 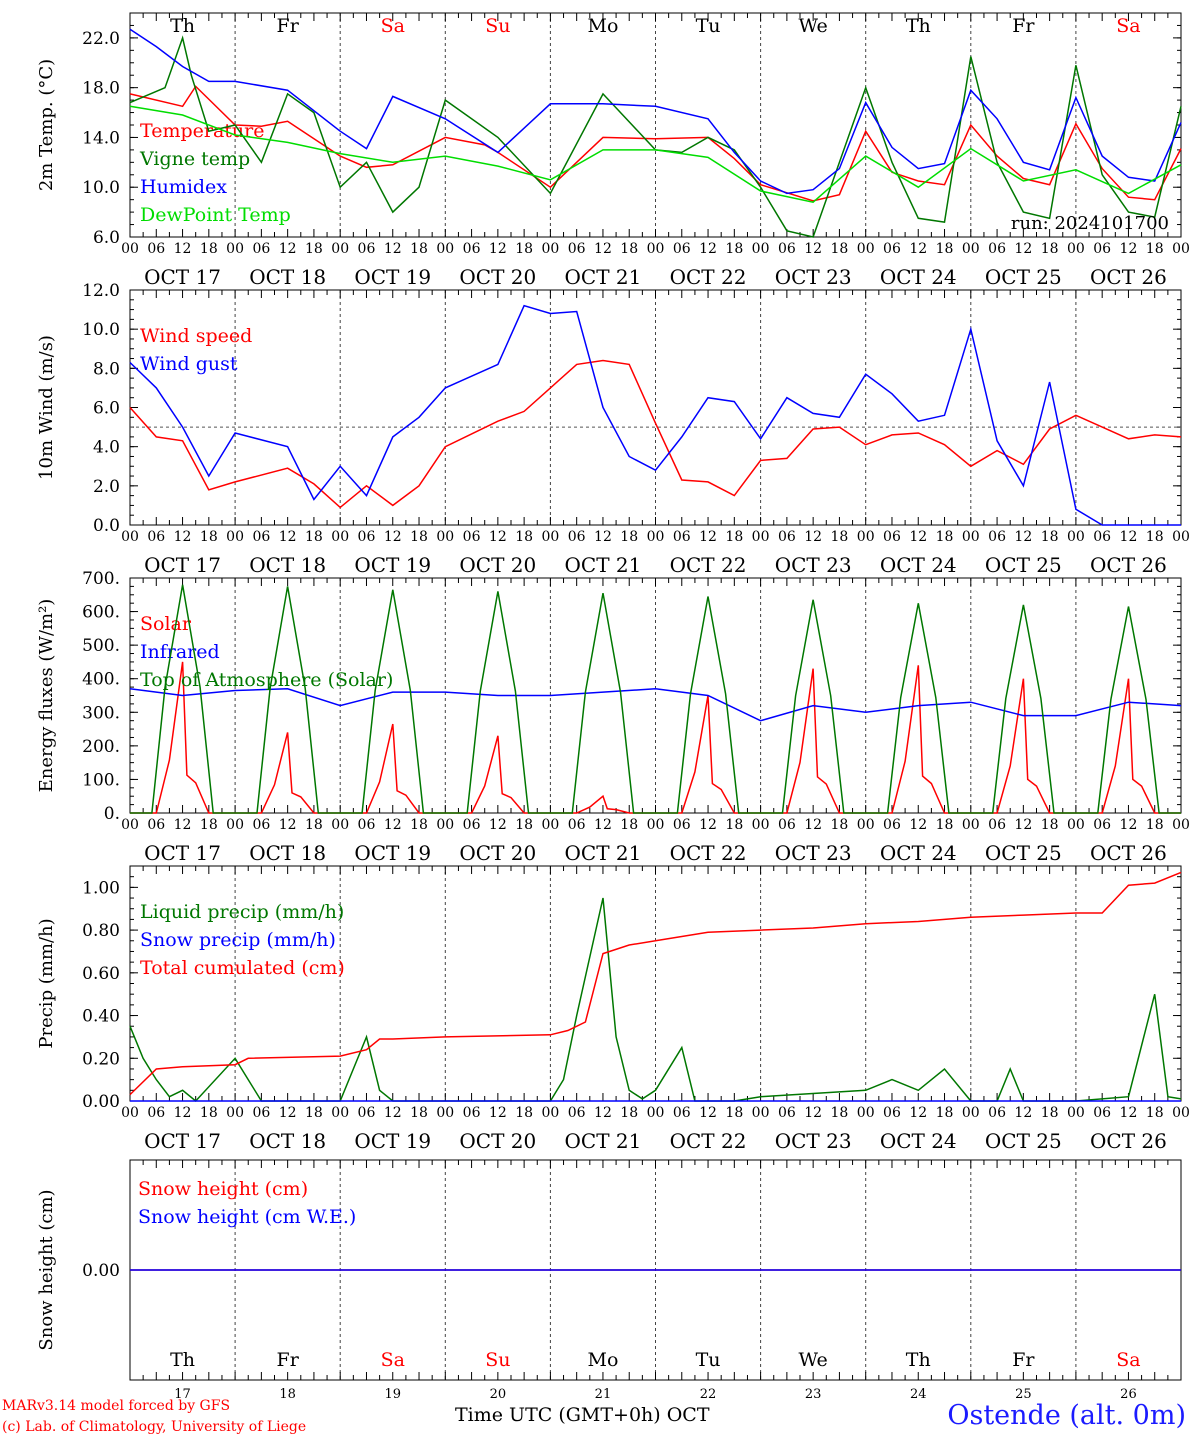 What do you see at coordinates (497, 1141) in the screenshot?
I see `precip-x-date-label: OCT 20` at bounding box center [497, 1141].